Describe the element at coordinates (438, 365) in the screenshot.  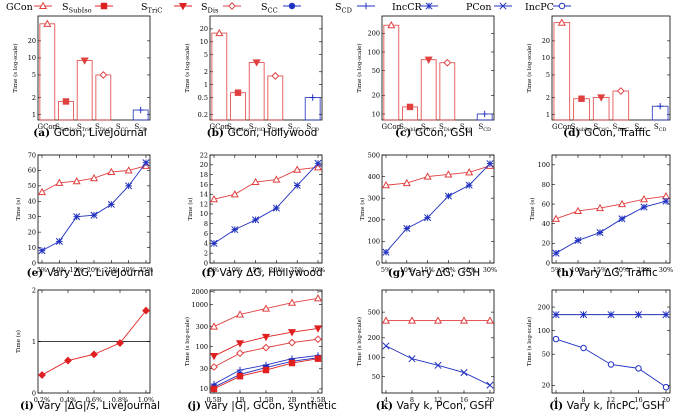
I see `series-pcon` at that location.